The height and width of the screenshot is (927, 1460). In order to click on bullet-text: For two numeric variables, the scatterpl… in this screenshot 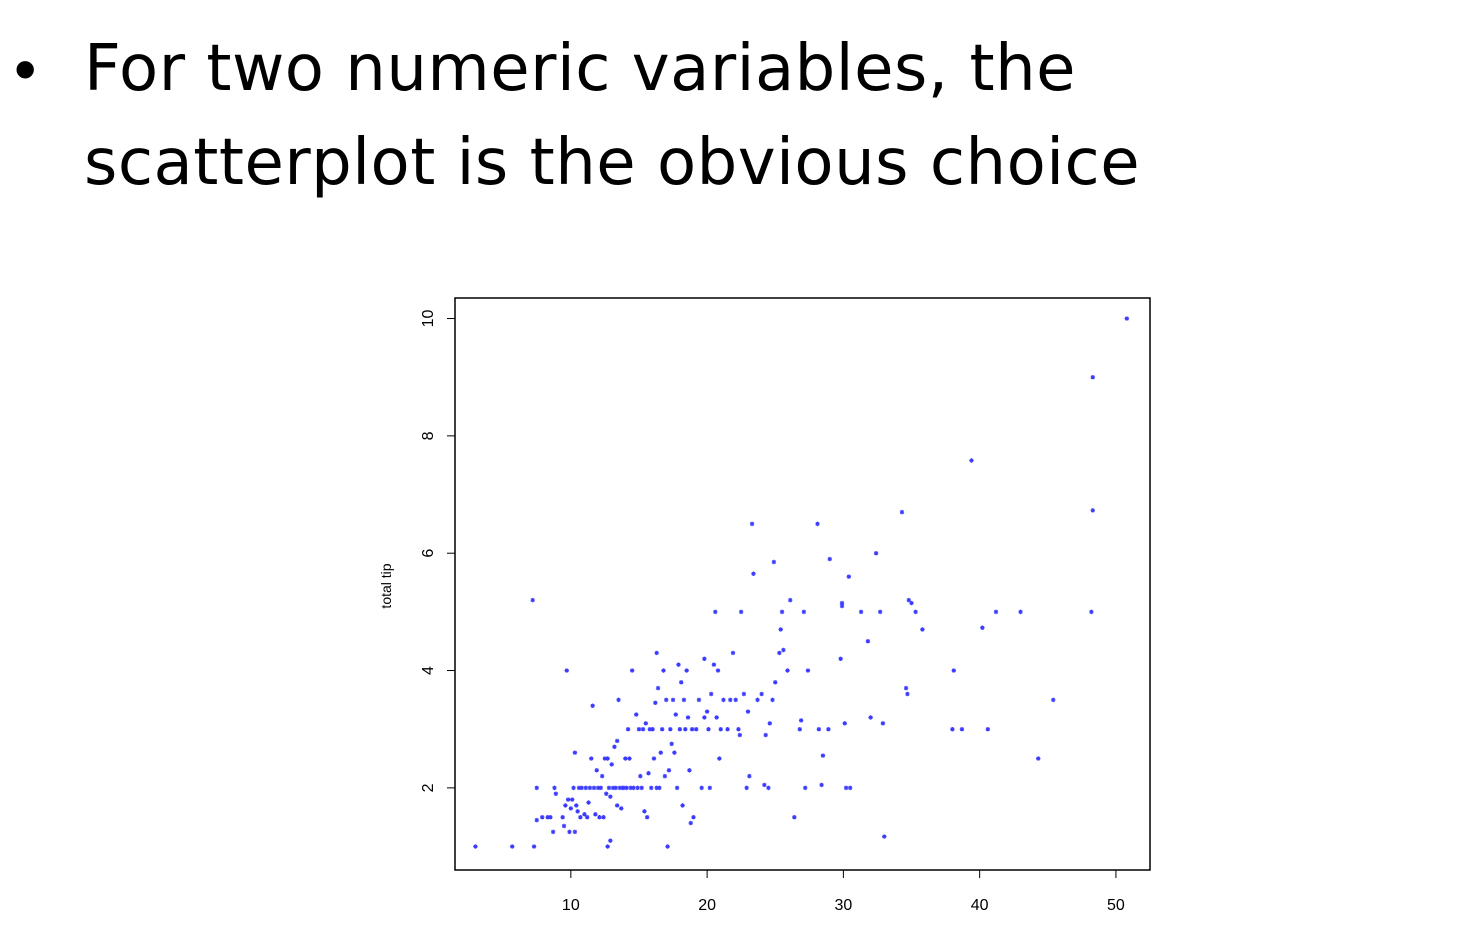, I will do `click(612, 116)`.